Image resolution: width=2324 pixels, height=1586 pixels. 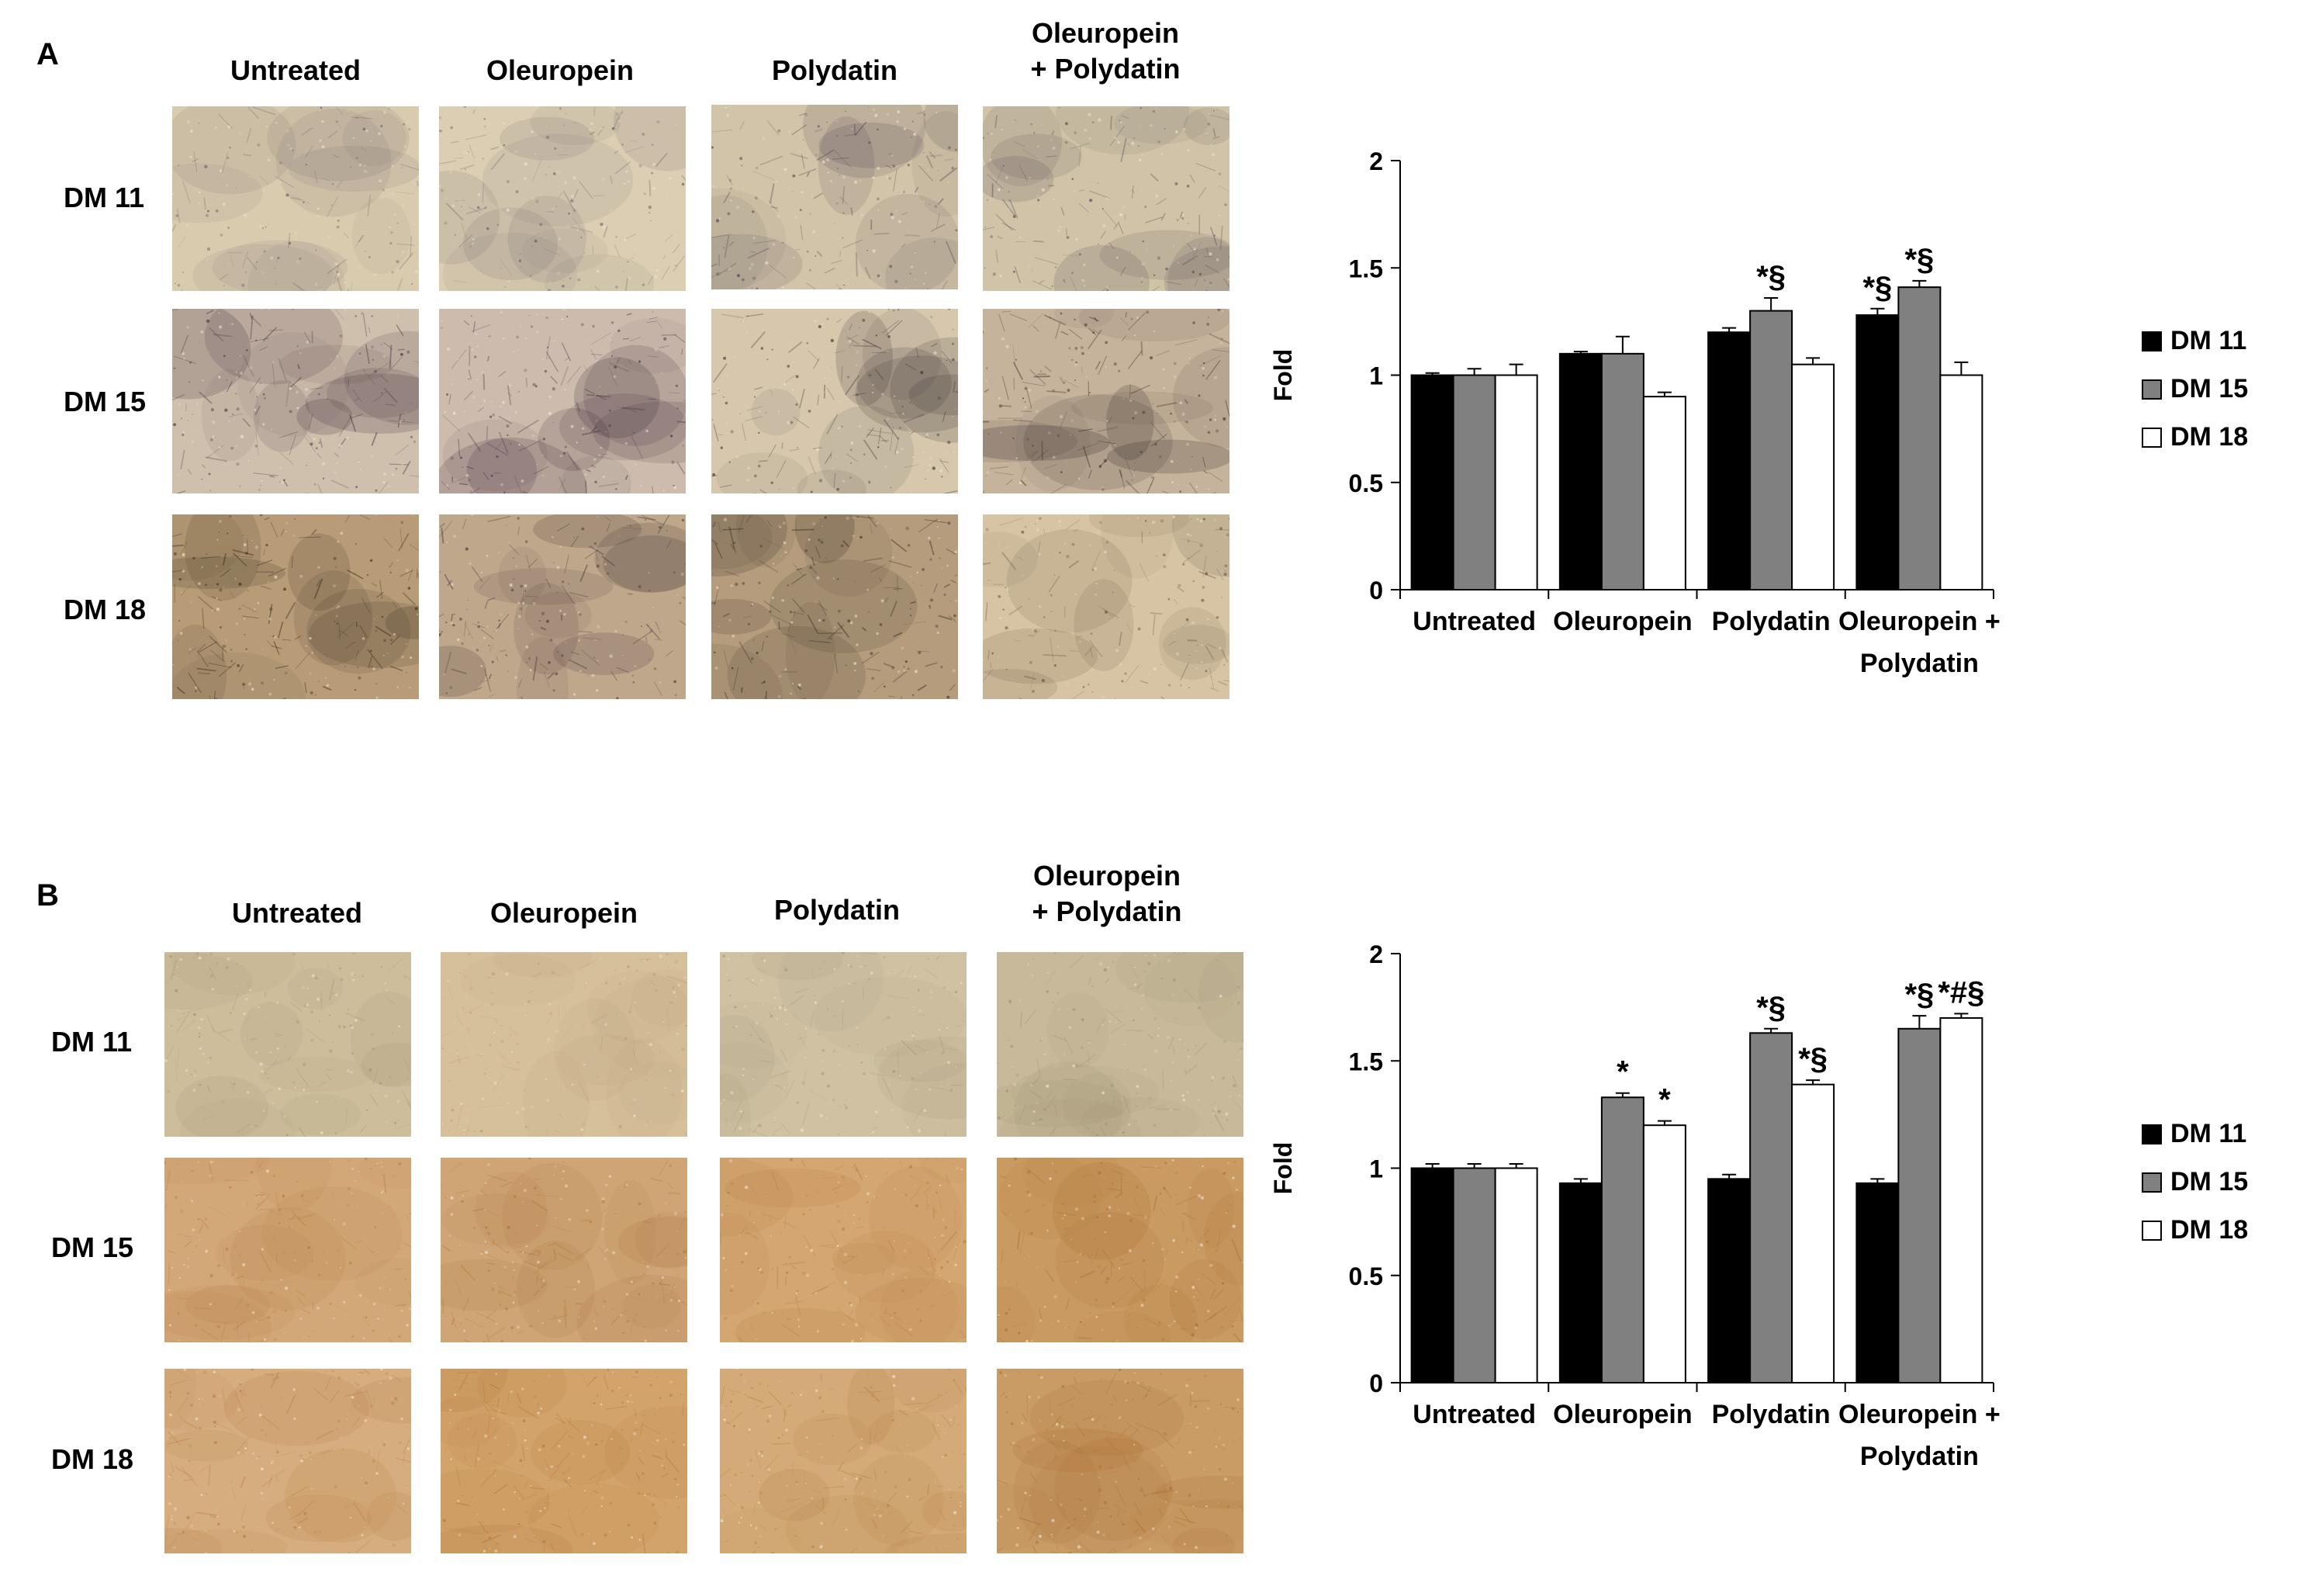 I want to click on micrograph, so click(x=562, y=401).